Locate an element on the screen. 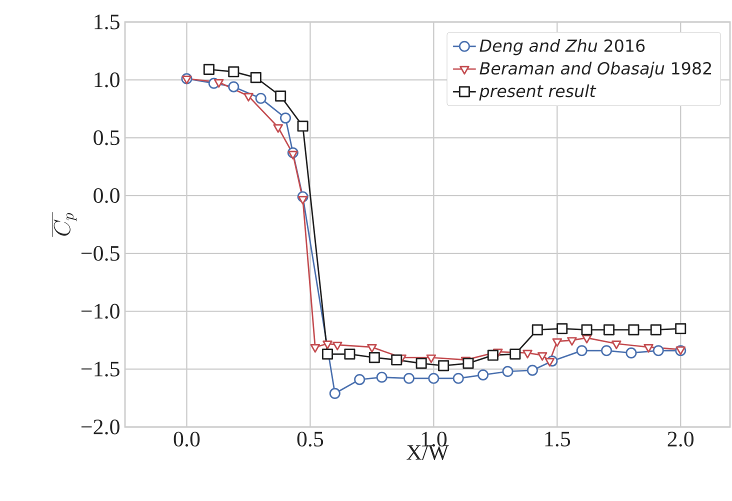 The width and height of the screenshot is (732, 501). y-tick-label: −1.0 is located at coordinates (100, 311).